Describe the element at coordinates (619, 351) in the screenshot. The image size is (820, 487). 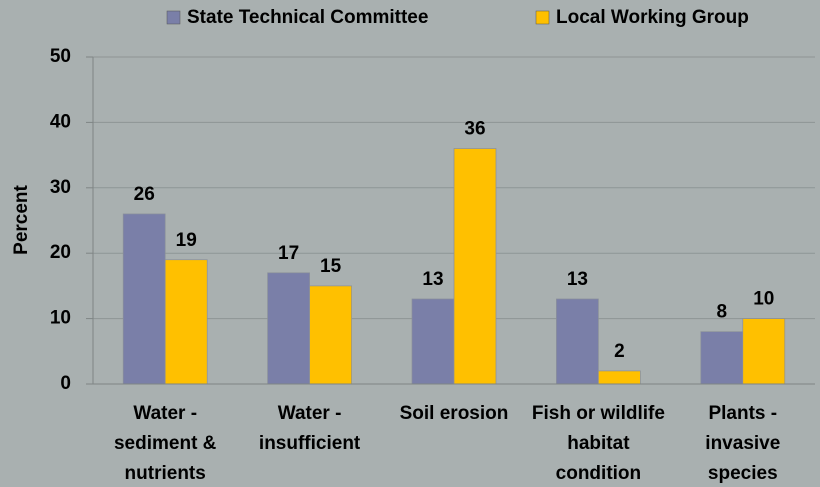
I see `data-label: 2` at that location.